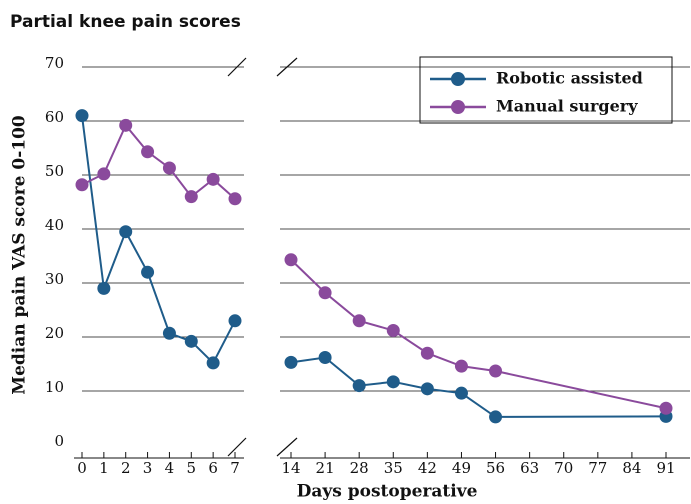 Image resolution: width=691 pixels, height=504 pixels. What do you see at coordinates (387, 492) in the screenshot?
I see `x-axis-label: Days postoperative` at bounding box center [387, 492].